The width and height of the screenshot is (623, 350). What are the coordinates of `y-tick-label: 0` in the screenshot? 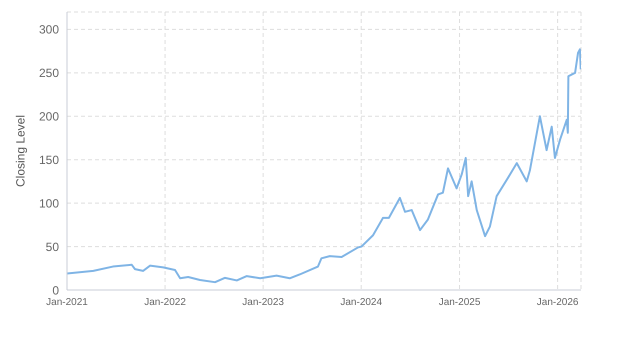 It's located at (56, 290).